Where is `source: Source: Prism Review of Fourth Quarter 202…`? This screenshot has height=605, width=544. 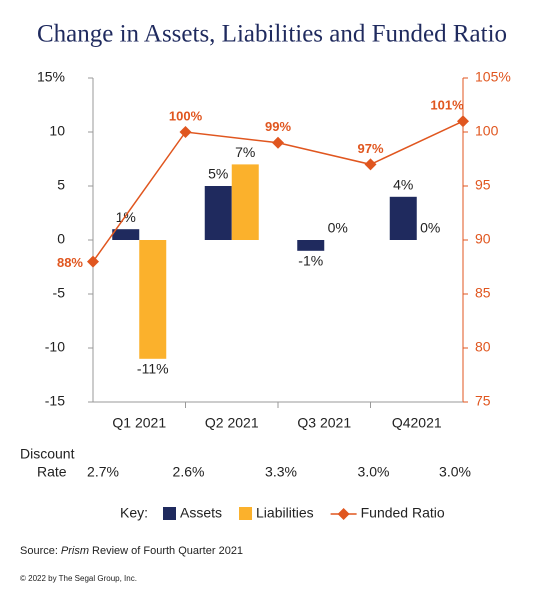
source: Source: Prism Review of Fourth Quarter 202… is located at coordinates (131, 551).